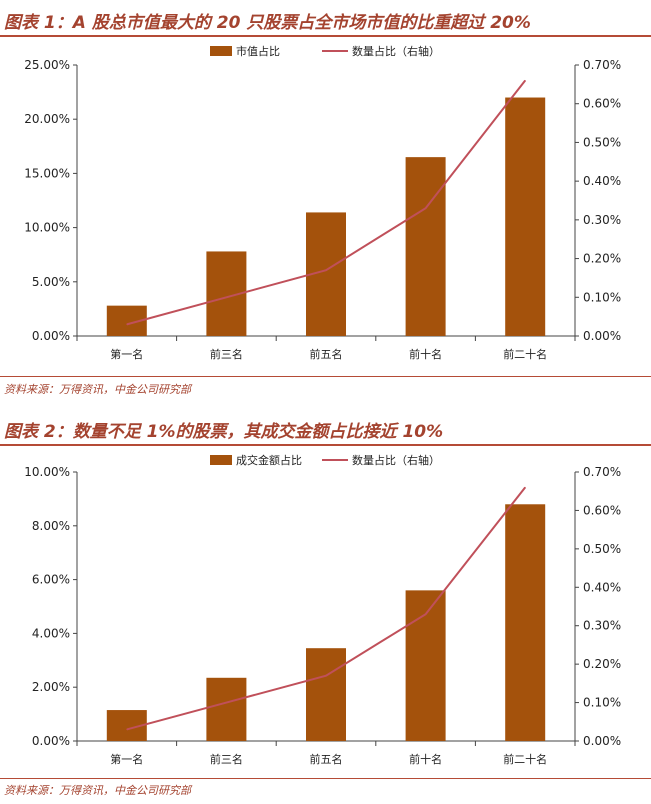 The width and height of the screenshot is (651, 804). Describe the element at coordinates (267, 23) in the screenshot. I see `chart-title: 图表 1：A 股总市值最大的 20 只股票占全市场市值的比重超过 20%` at that location.